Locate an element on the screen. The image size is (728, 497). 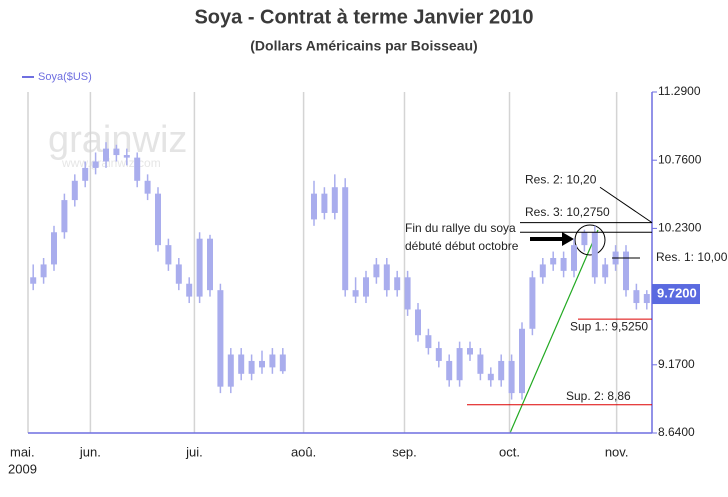
y-tick-label: 11.2900 is located at coordinates (679, 91).